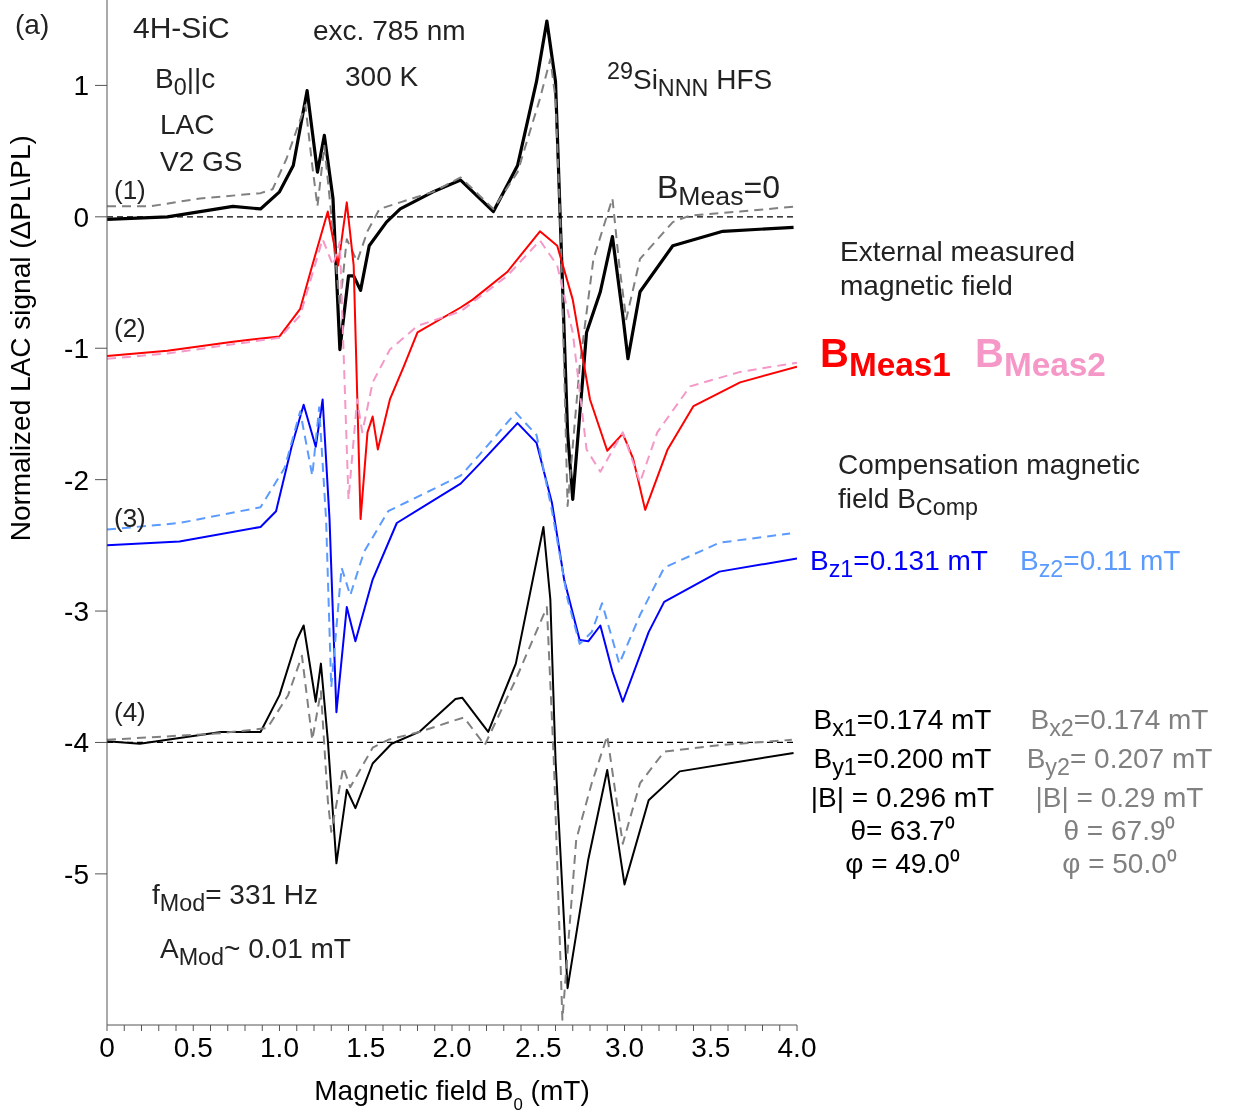 The width and height of the screenshot is (1233, 1113). What do you see at coordinates (902, 792) in the screenshot?
I see `text: B$_{x1}$=0.174 mT B$_{y1}$=0.200 mT |B| = 0.296 mT θ= 63.7⁰ φ = 49.0⁰` at bounding box center [902, 792].